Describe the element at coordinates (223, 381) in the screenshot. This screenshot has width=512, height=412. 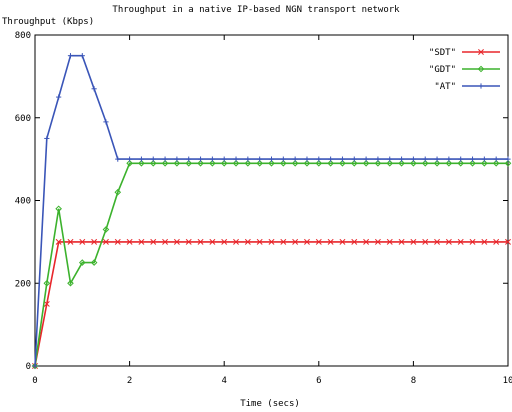
I see `x-tick-label: 4` at that location.